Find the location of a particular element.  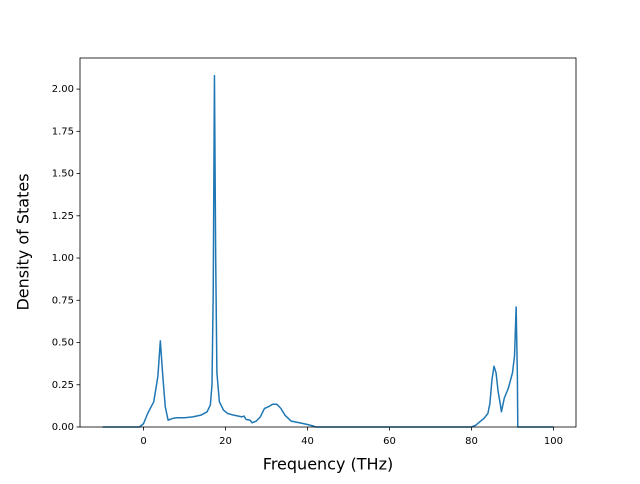

y-tick-label: 2.00 is located at coordinates (63, 89).